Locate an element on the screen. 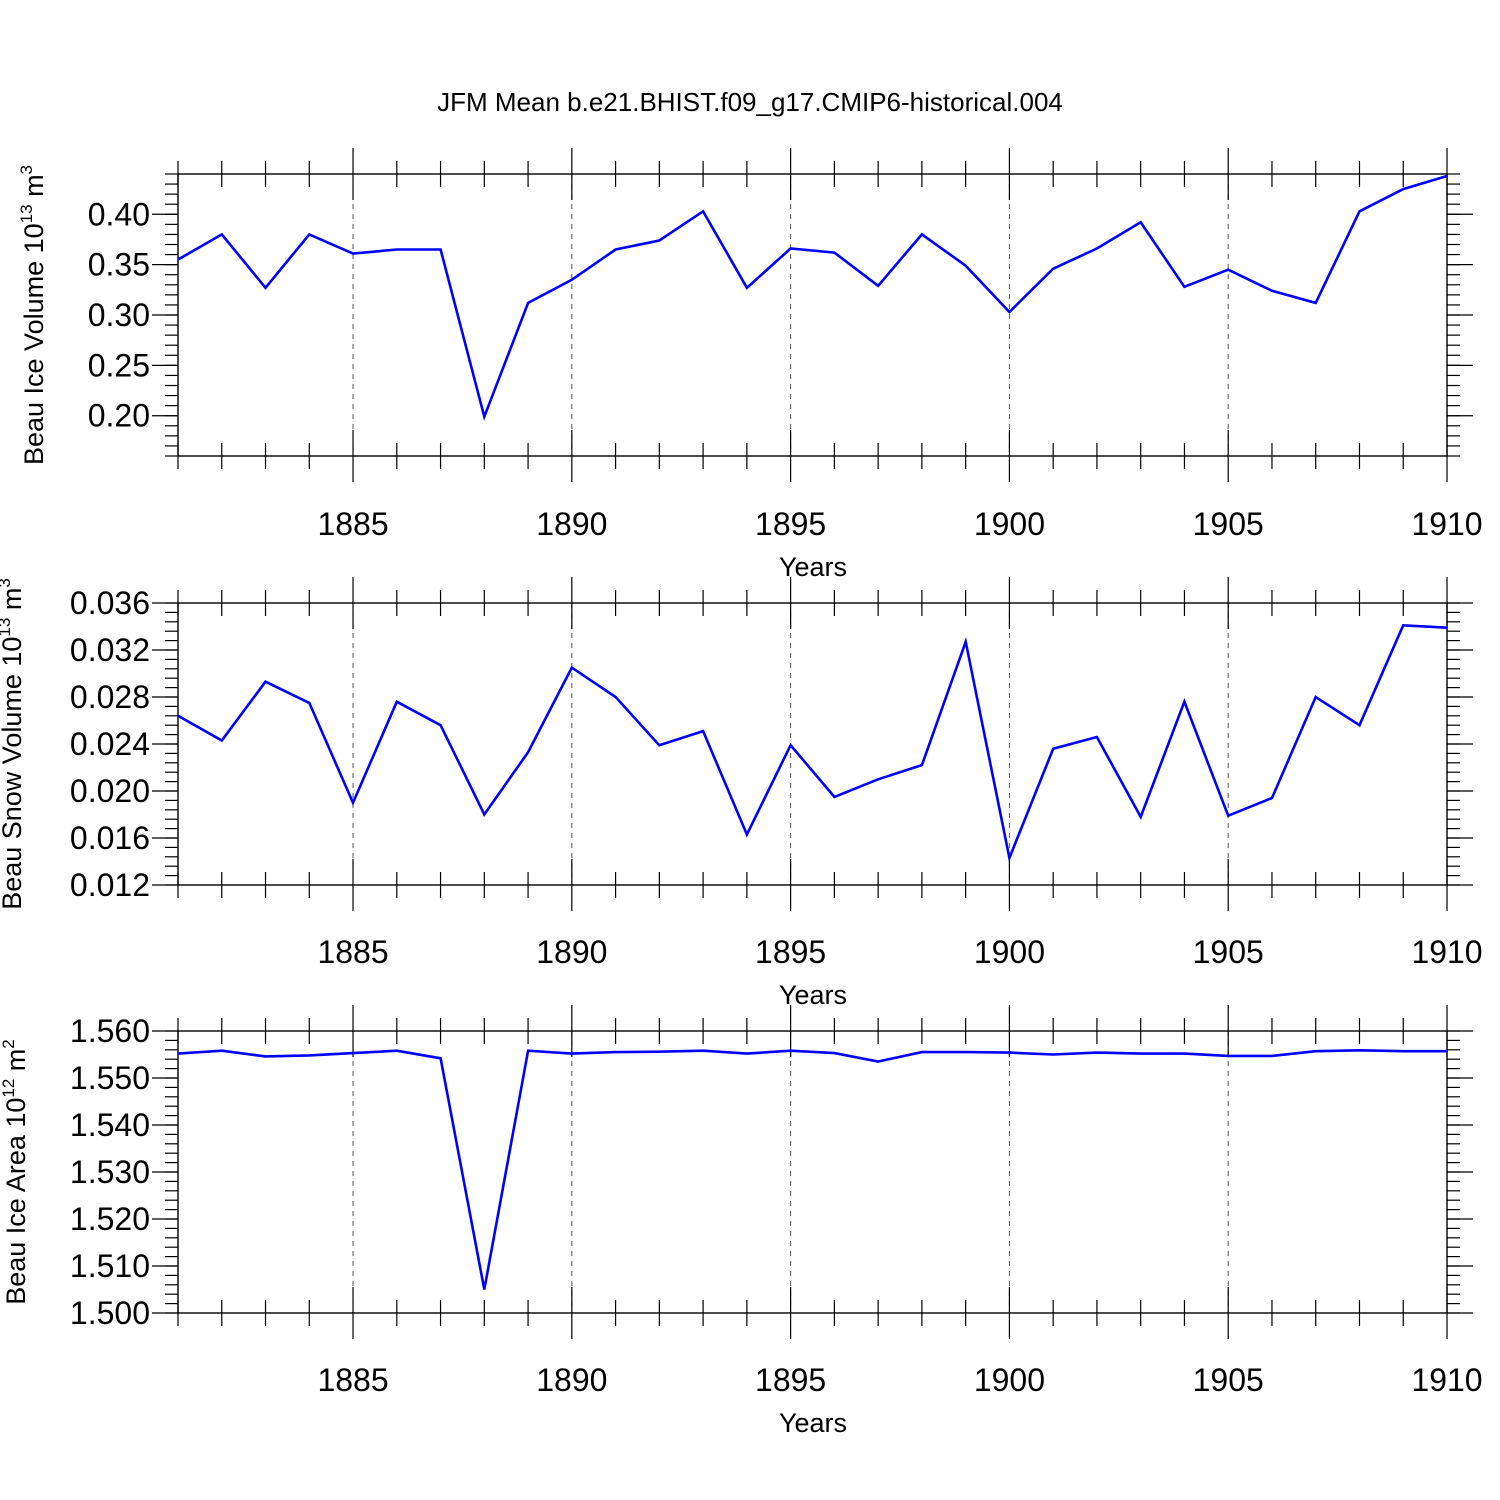  panel-3-x-tick-label: 1910 is located at coordinates (1446, 1380).